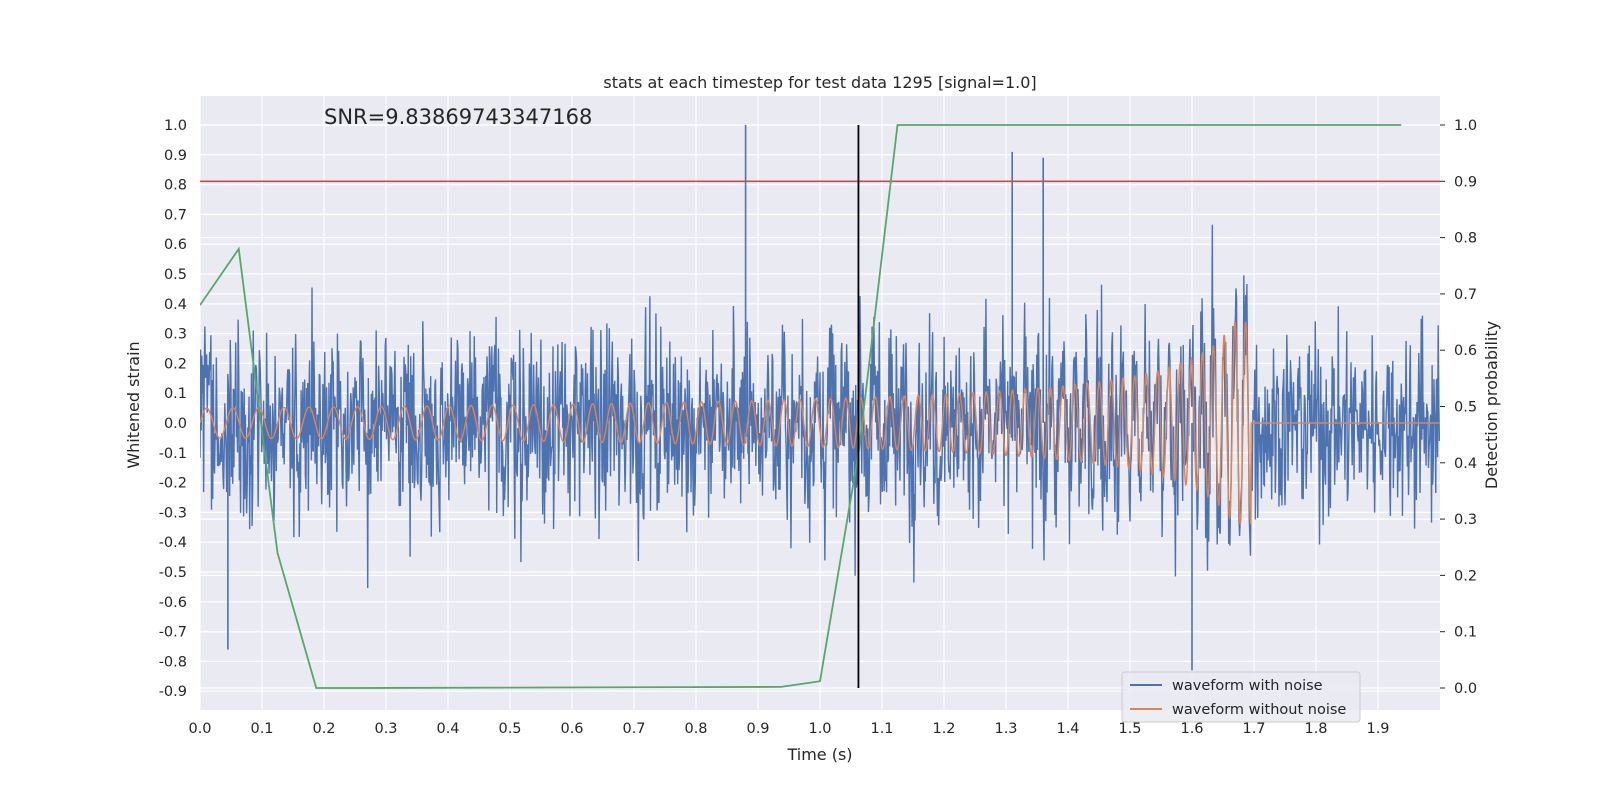 Image resolution: width=1600 pixels, height=800 pixels. I want to click on y2-tick-label: 0.4, so click(1465, 464).